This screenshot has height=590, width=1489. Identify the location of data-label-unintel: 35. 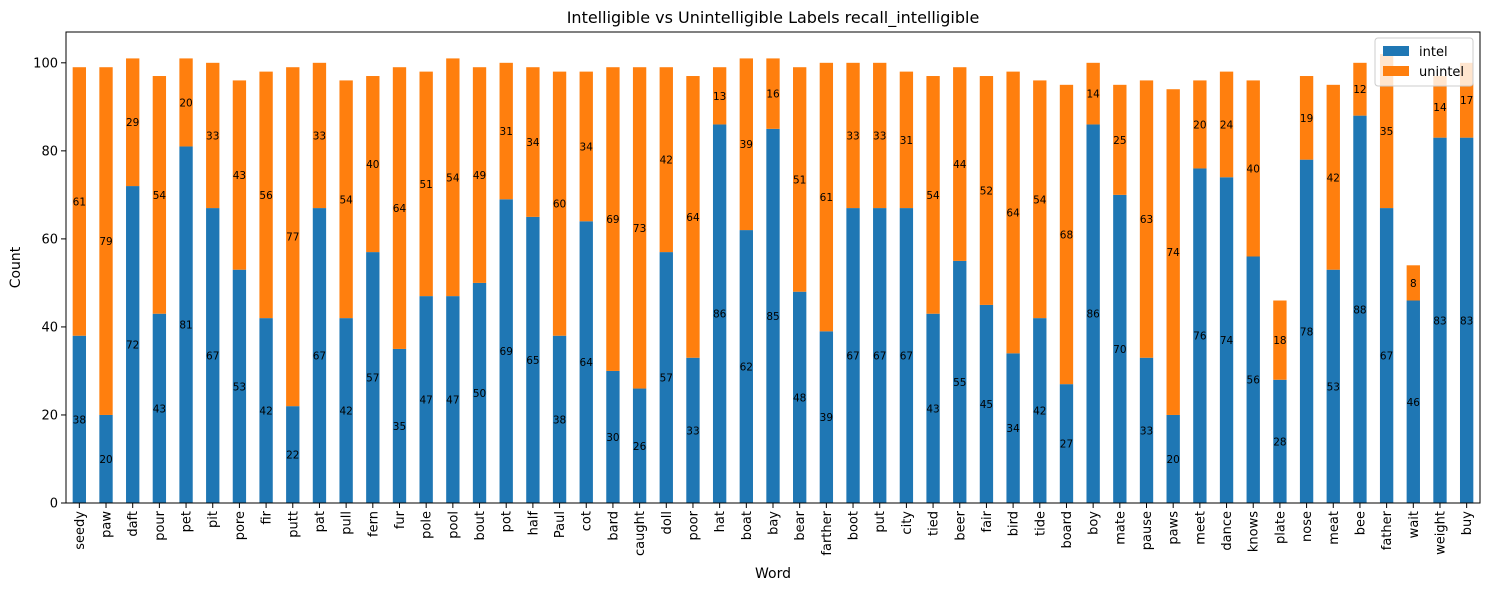
(1386, 132).